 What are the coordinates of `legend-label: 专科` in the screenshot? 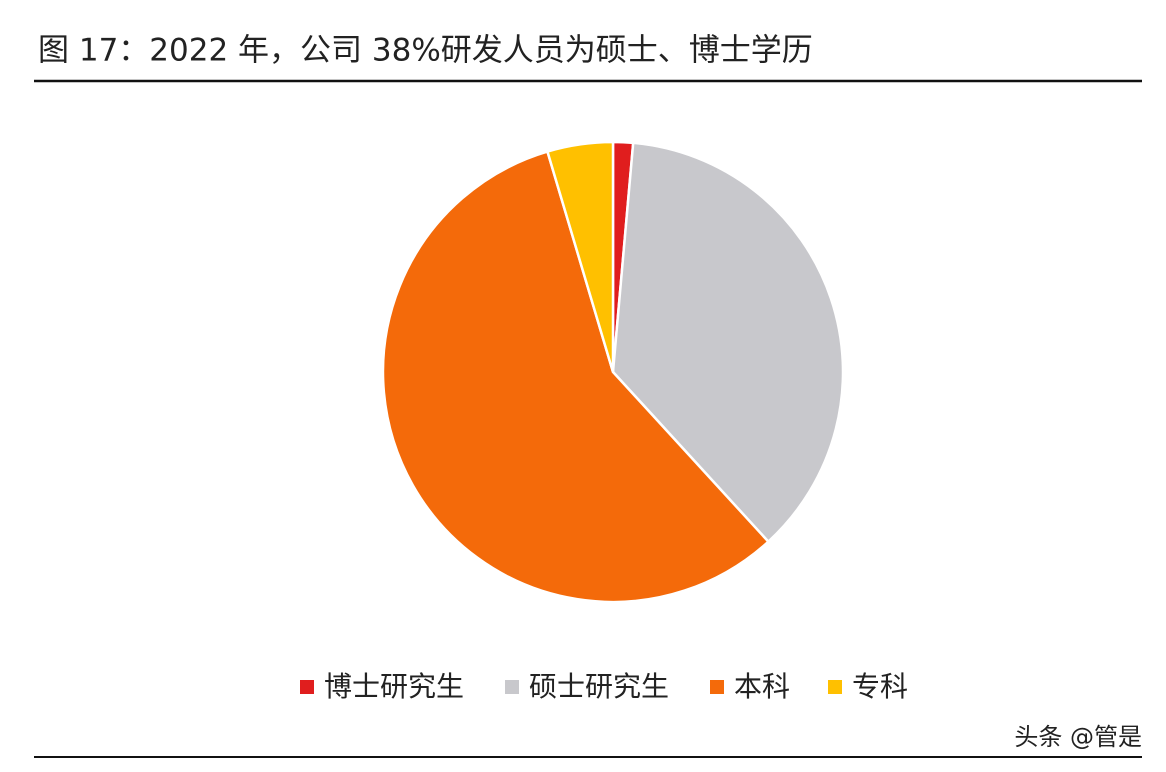 It's located at (880, 686).